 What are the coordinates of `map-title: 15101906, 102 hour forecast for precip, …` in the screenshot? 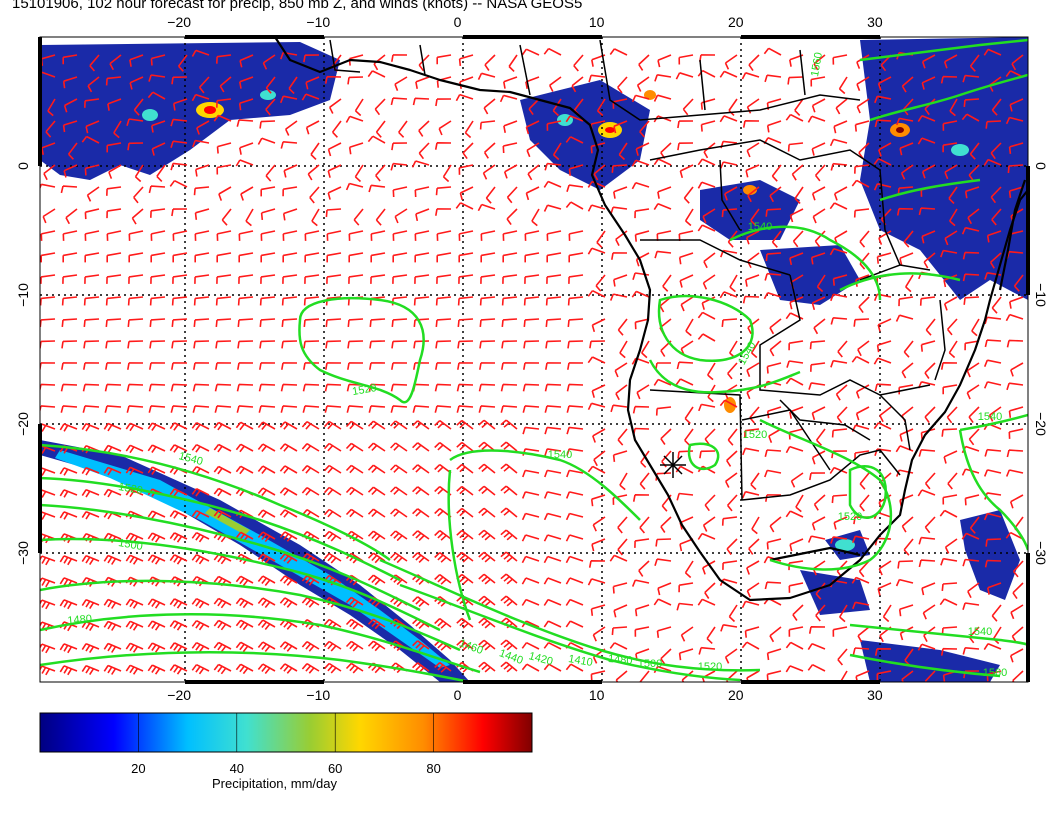 It's located at (297, 6).